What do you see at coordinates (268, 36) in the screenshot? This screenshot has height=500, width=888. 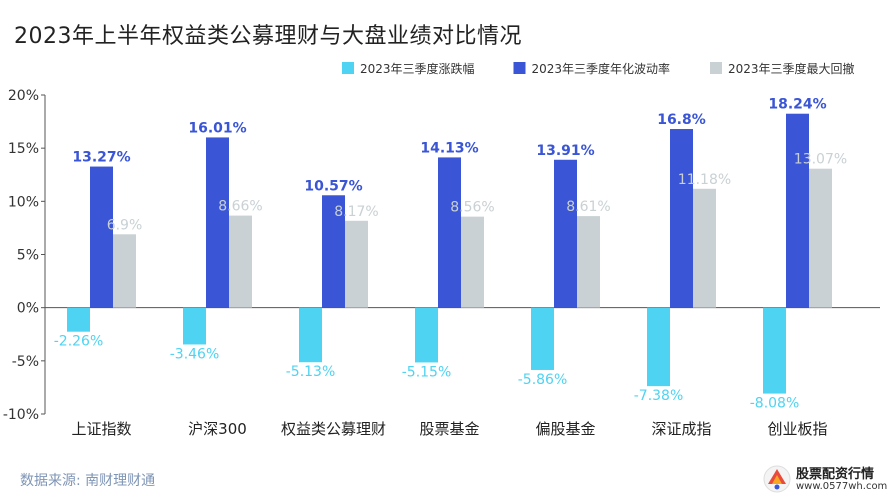 I see `chart-title: 2023年上半年权益类公募理财与大盘业绩对比情况` at bounding box center [268, 36].